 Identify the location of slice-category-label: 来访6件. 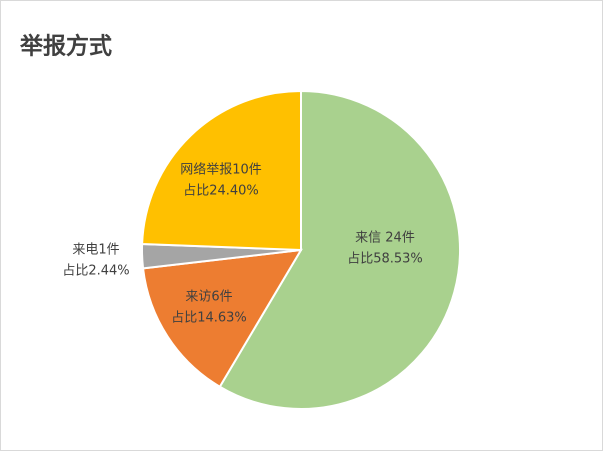
(208, 297).